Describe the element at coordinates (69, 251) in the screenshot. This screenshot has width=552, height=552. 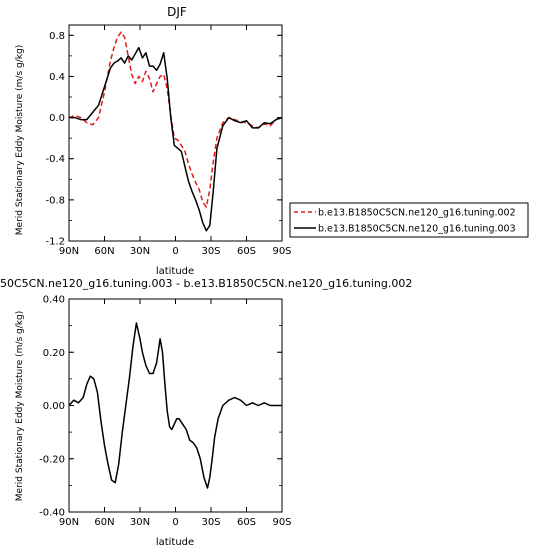
I see `top-x-tick-label: 90N` at that location.